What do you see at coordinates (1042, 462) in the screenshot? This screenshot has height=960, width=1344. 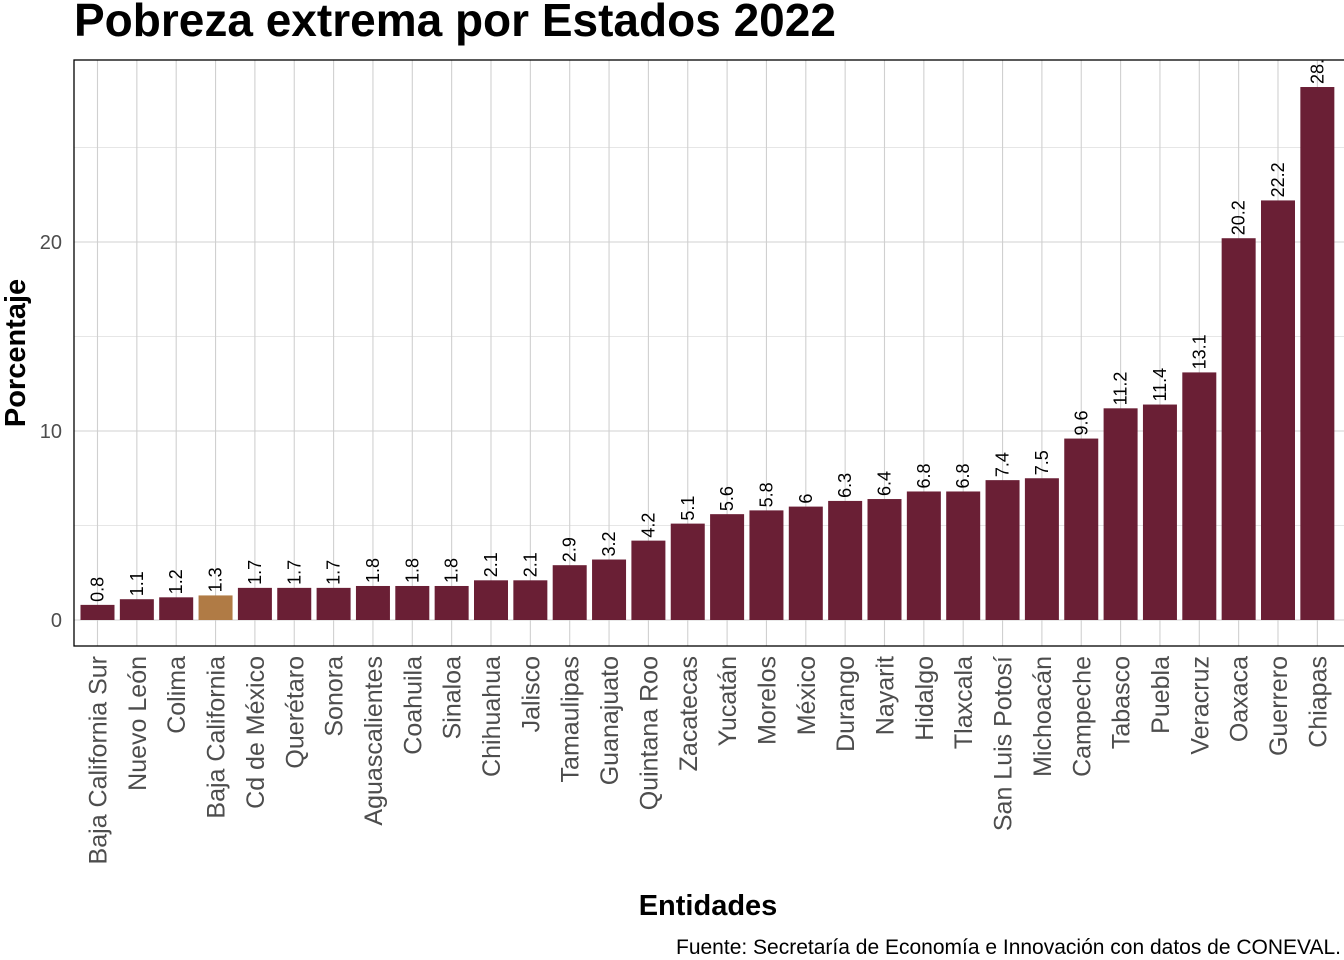 I see `data-label: 7.5` at bounding box center [1042, 462].